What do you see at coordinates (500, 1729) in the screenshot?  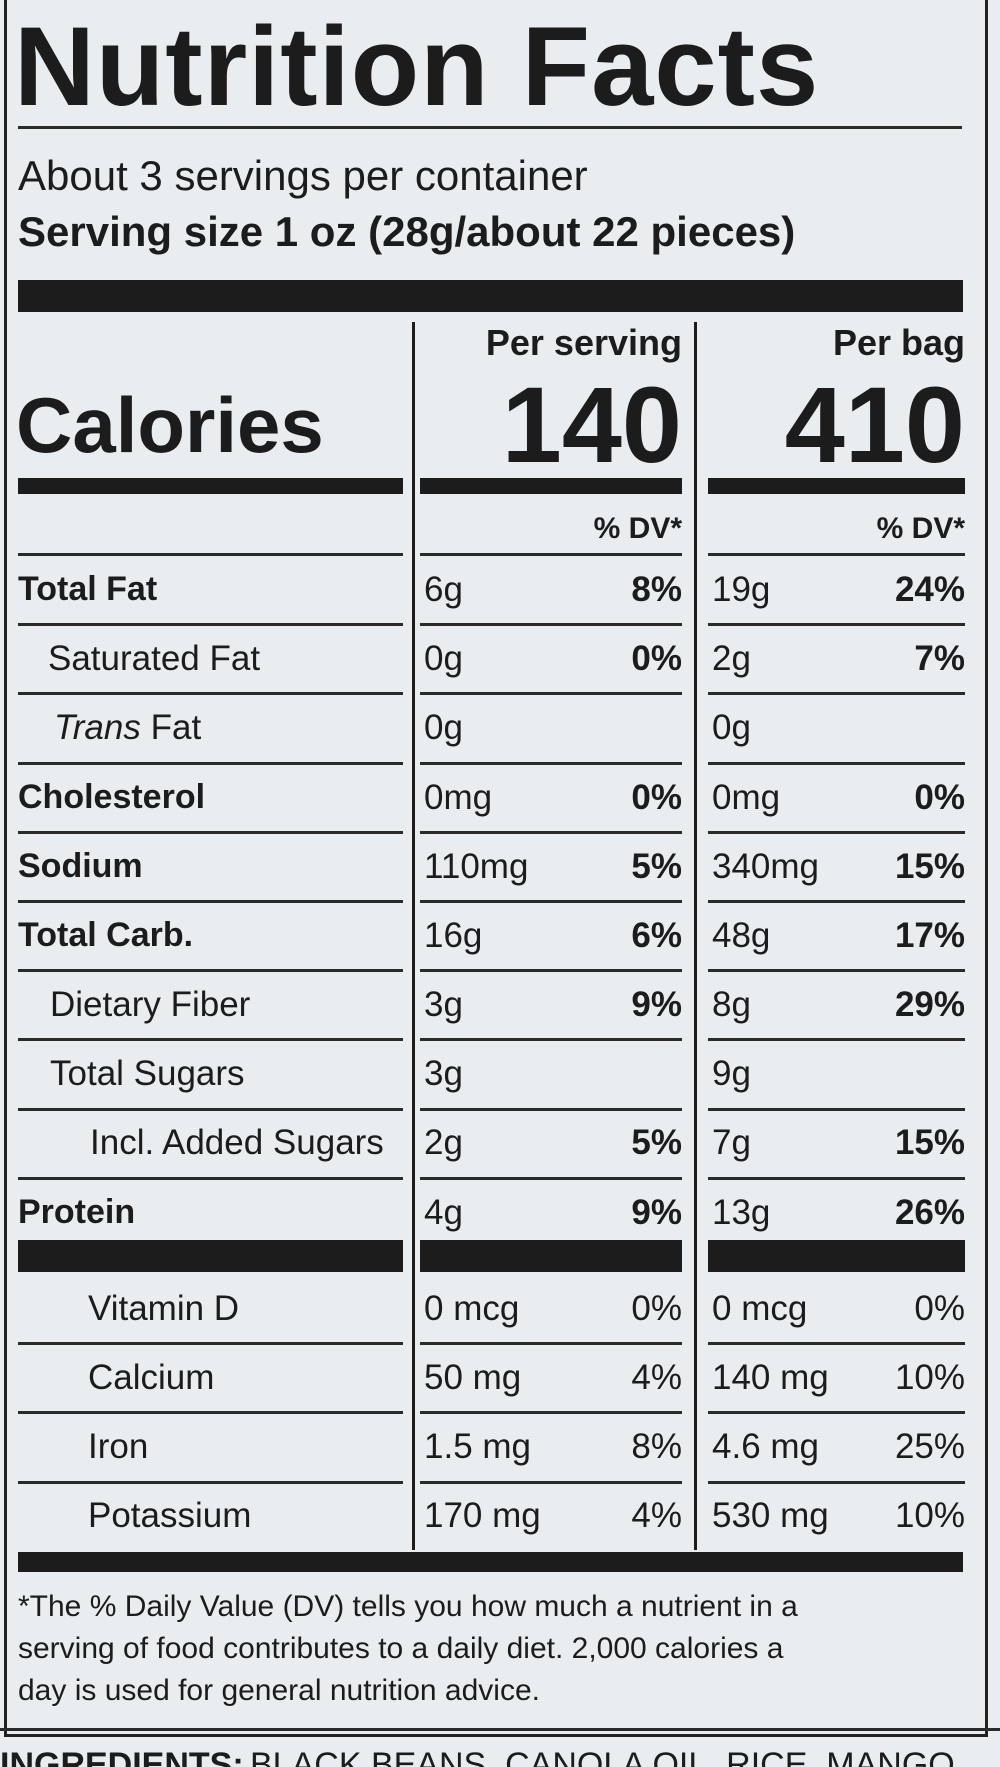 I see `thin-rule` at bounding box center [500, 1729].